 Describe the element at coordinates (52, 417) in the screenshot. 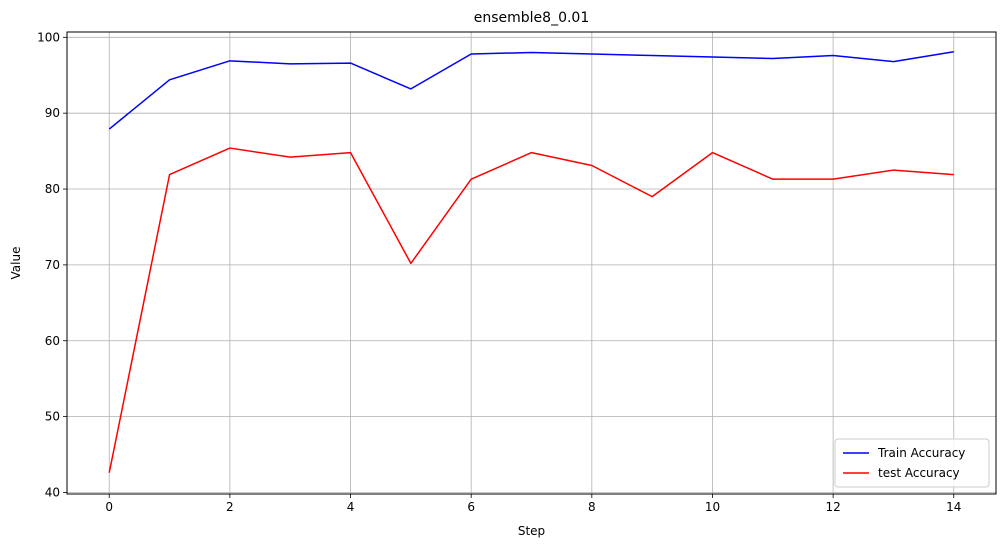

I see `y-tick-label: 50` at that location.